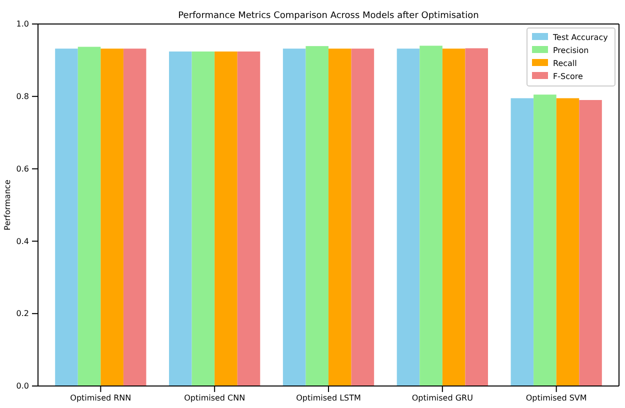 This screenshot has height=408, width=625. I want to click on legend-label: Test Accuracy, so click(580, 37).